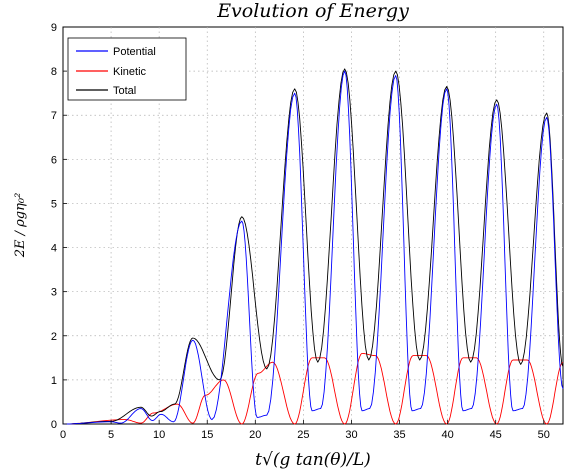 This screenshot has width=565, height=476. What do you see at coordinates (207, 435) in the screenshot?
I see `x-tick-label: 15` at bounding box center [207, 435].